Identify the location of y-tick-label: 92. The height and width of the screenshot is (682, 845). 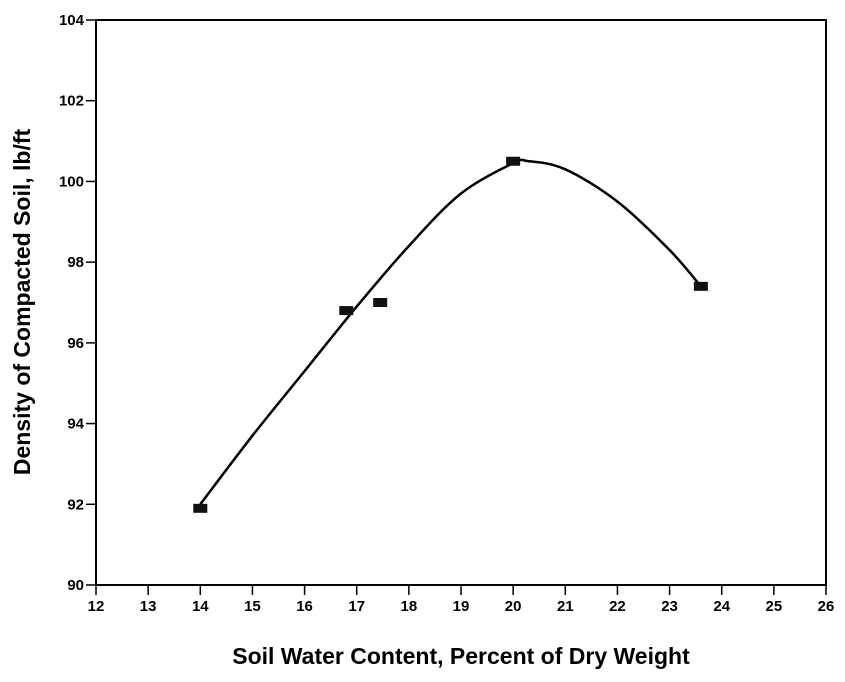
(75, 504).